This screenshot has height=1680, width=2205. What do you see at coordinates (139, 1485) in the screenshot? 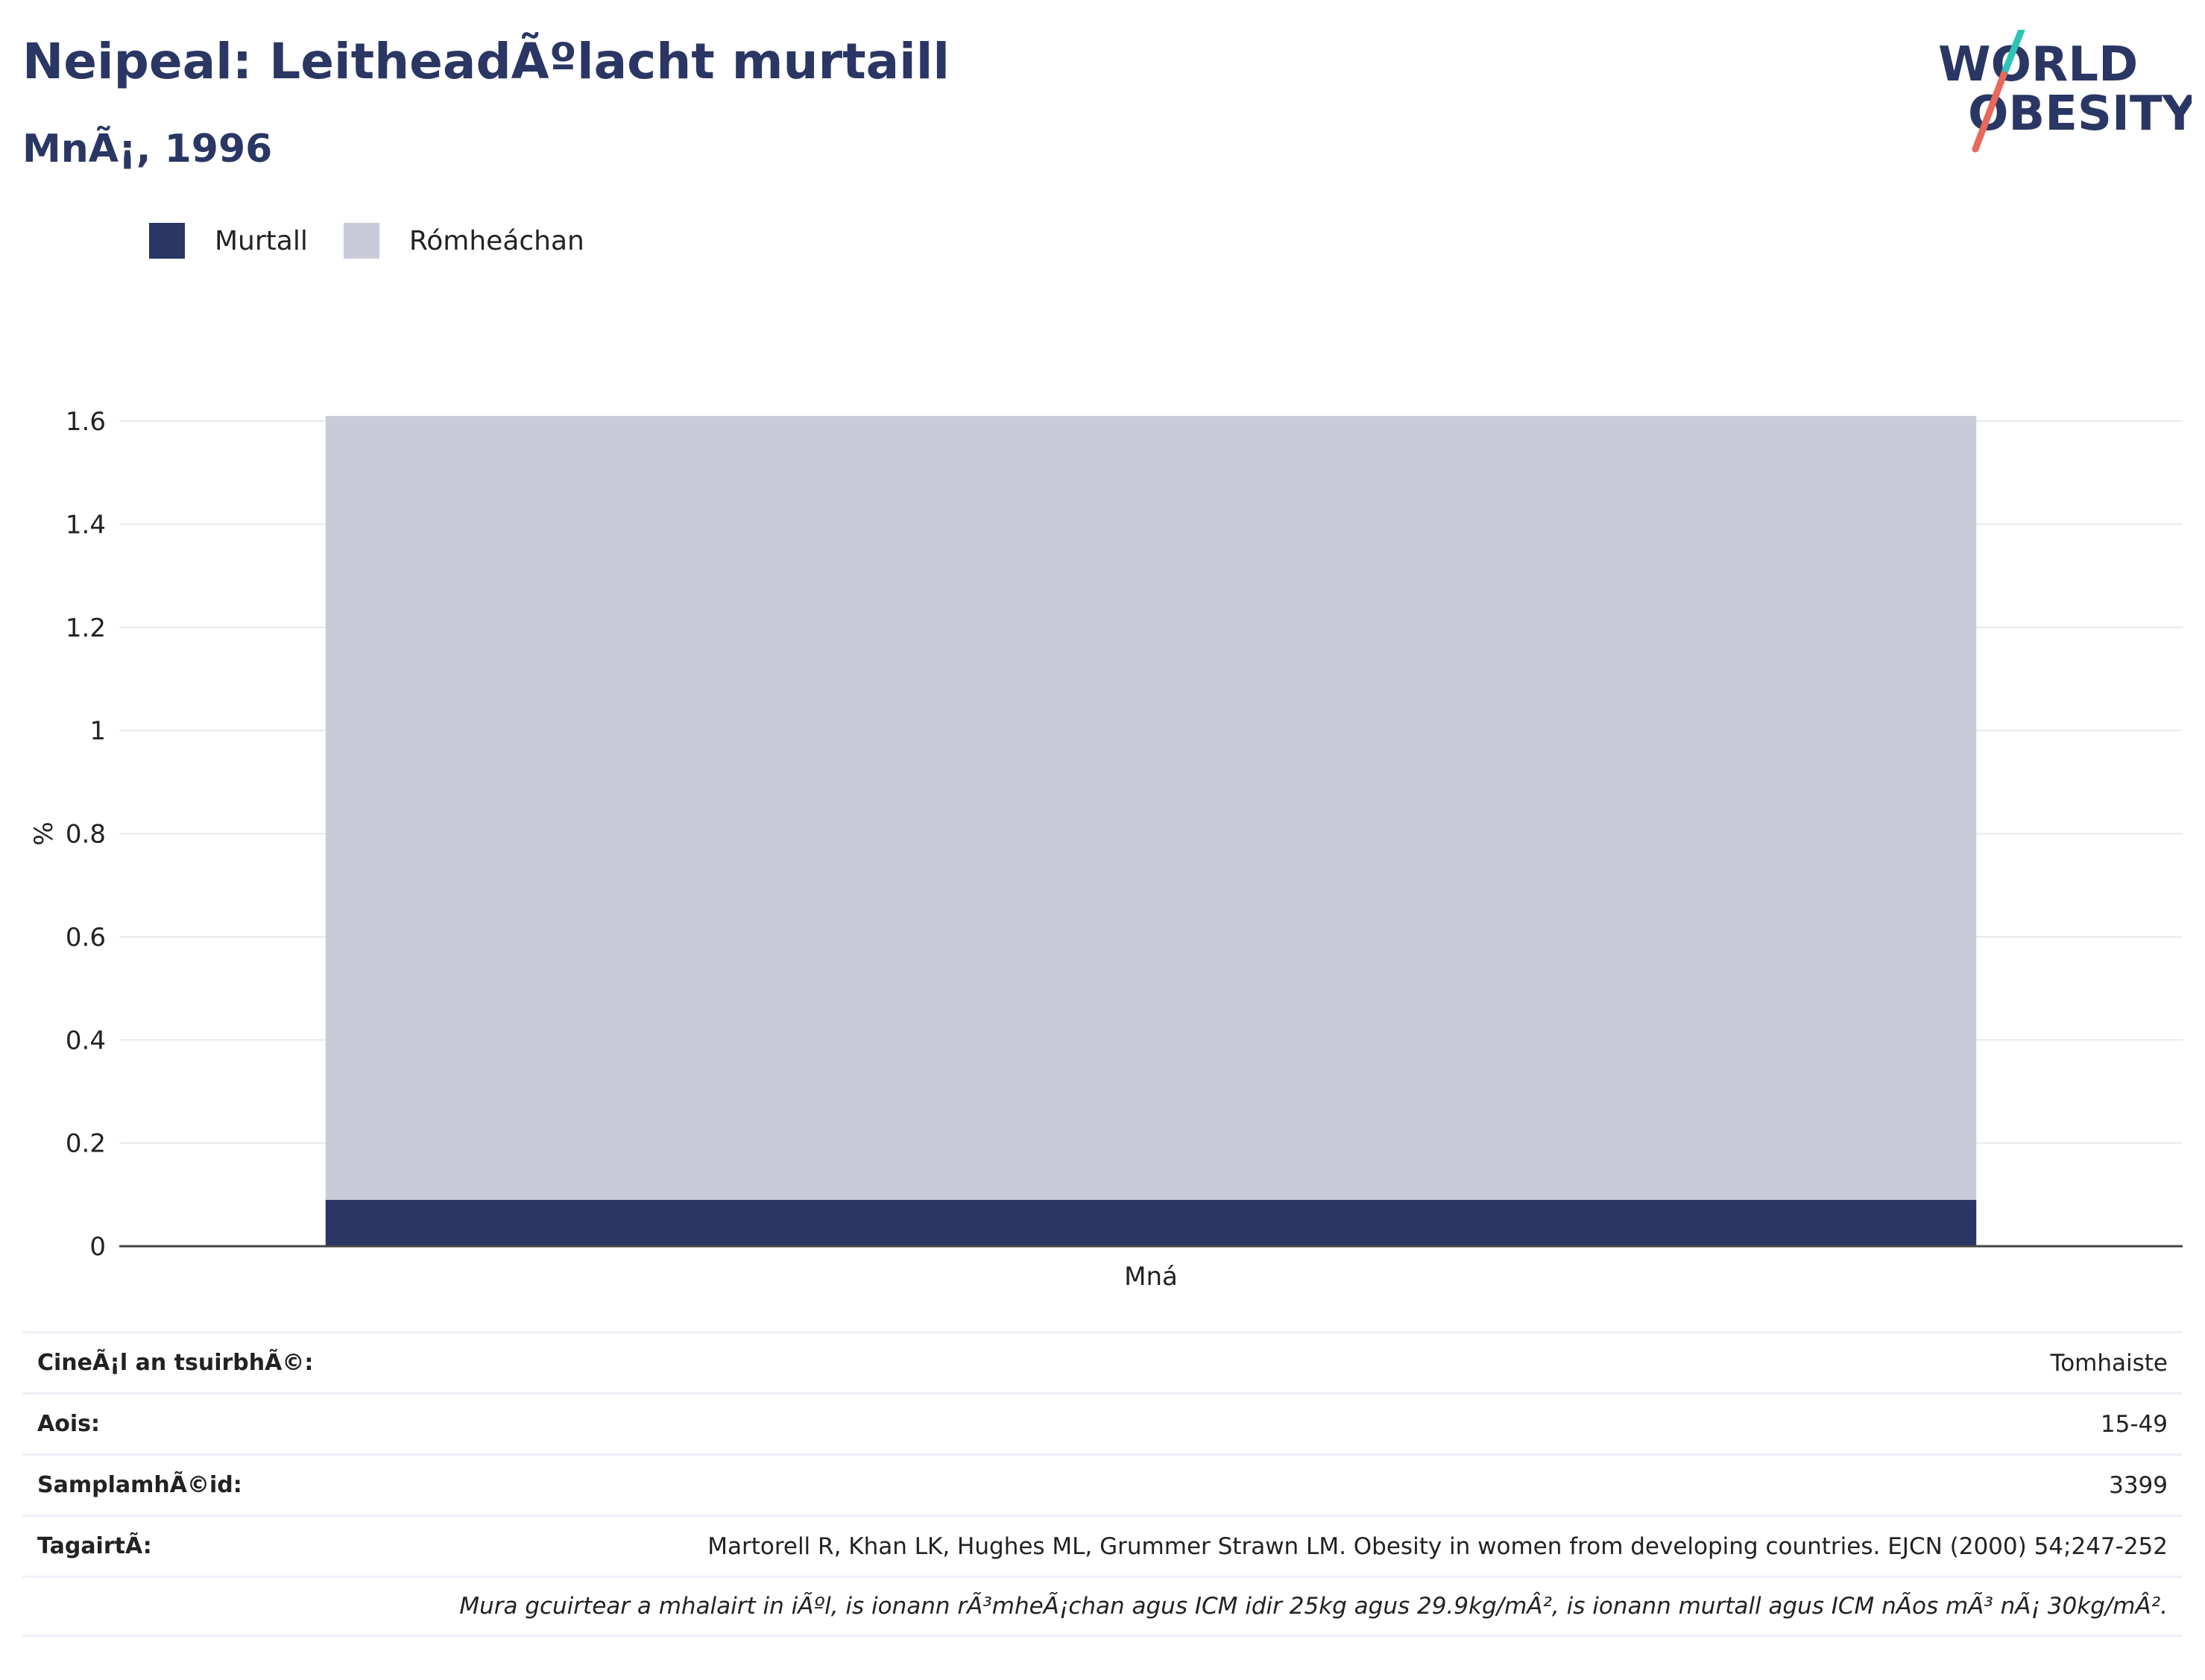
I see `info-label-sample-size: SamplamhÃ©id:` at bounding box center [139, 1485].